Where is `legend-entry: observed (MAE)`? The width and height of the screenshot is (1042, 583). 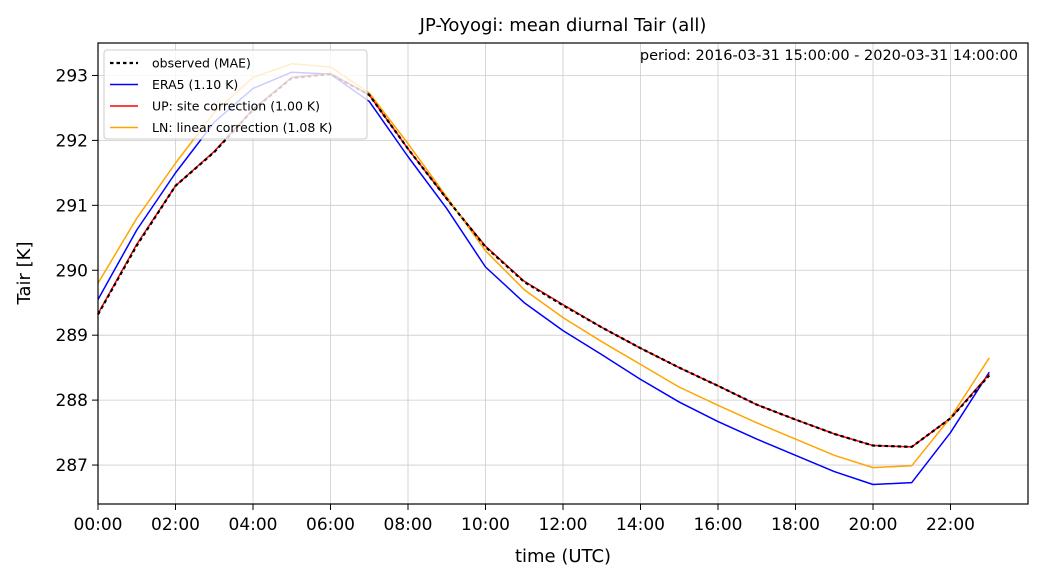 legend-entry: observed (MAE) is located at coordinates (201, 63).